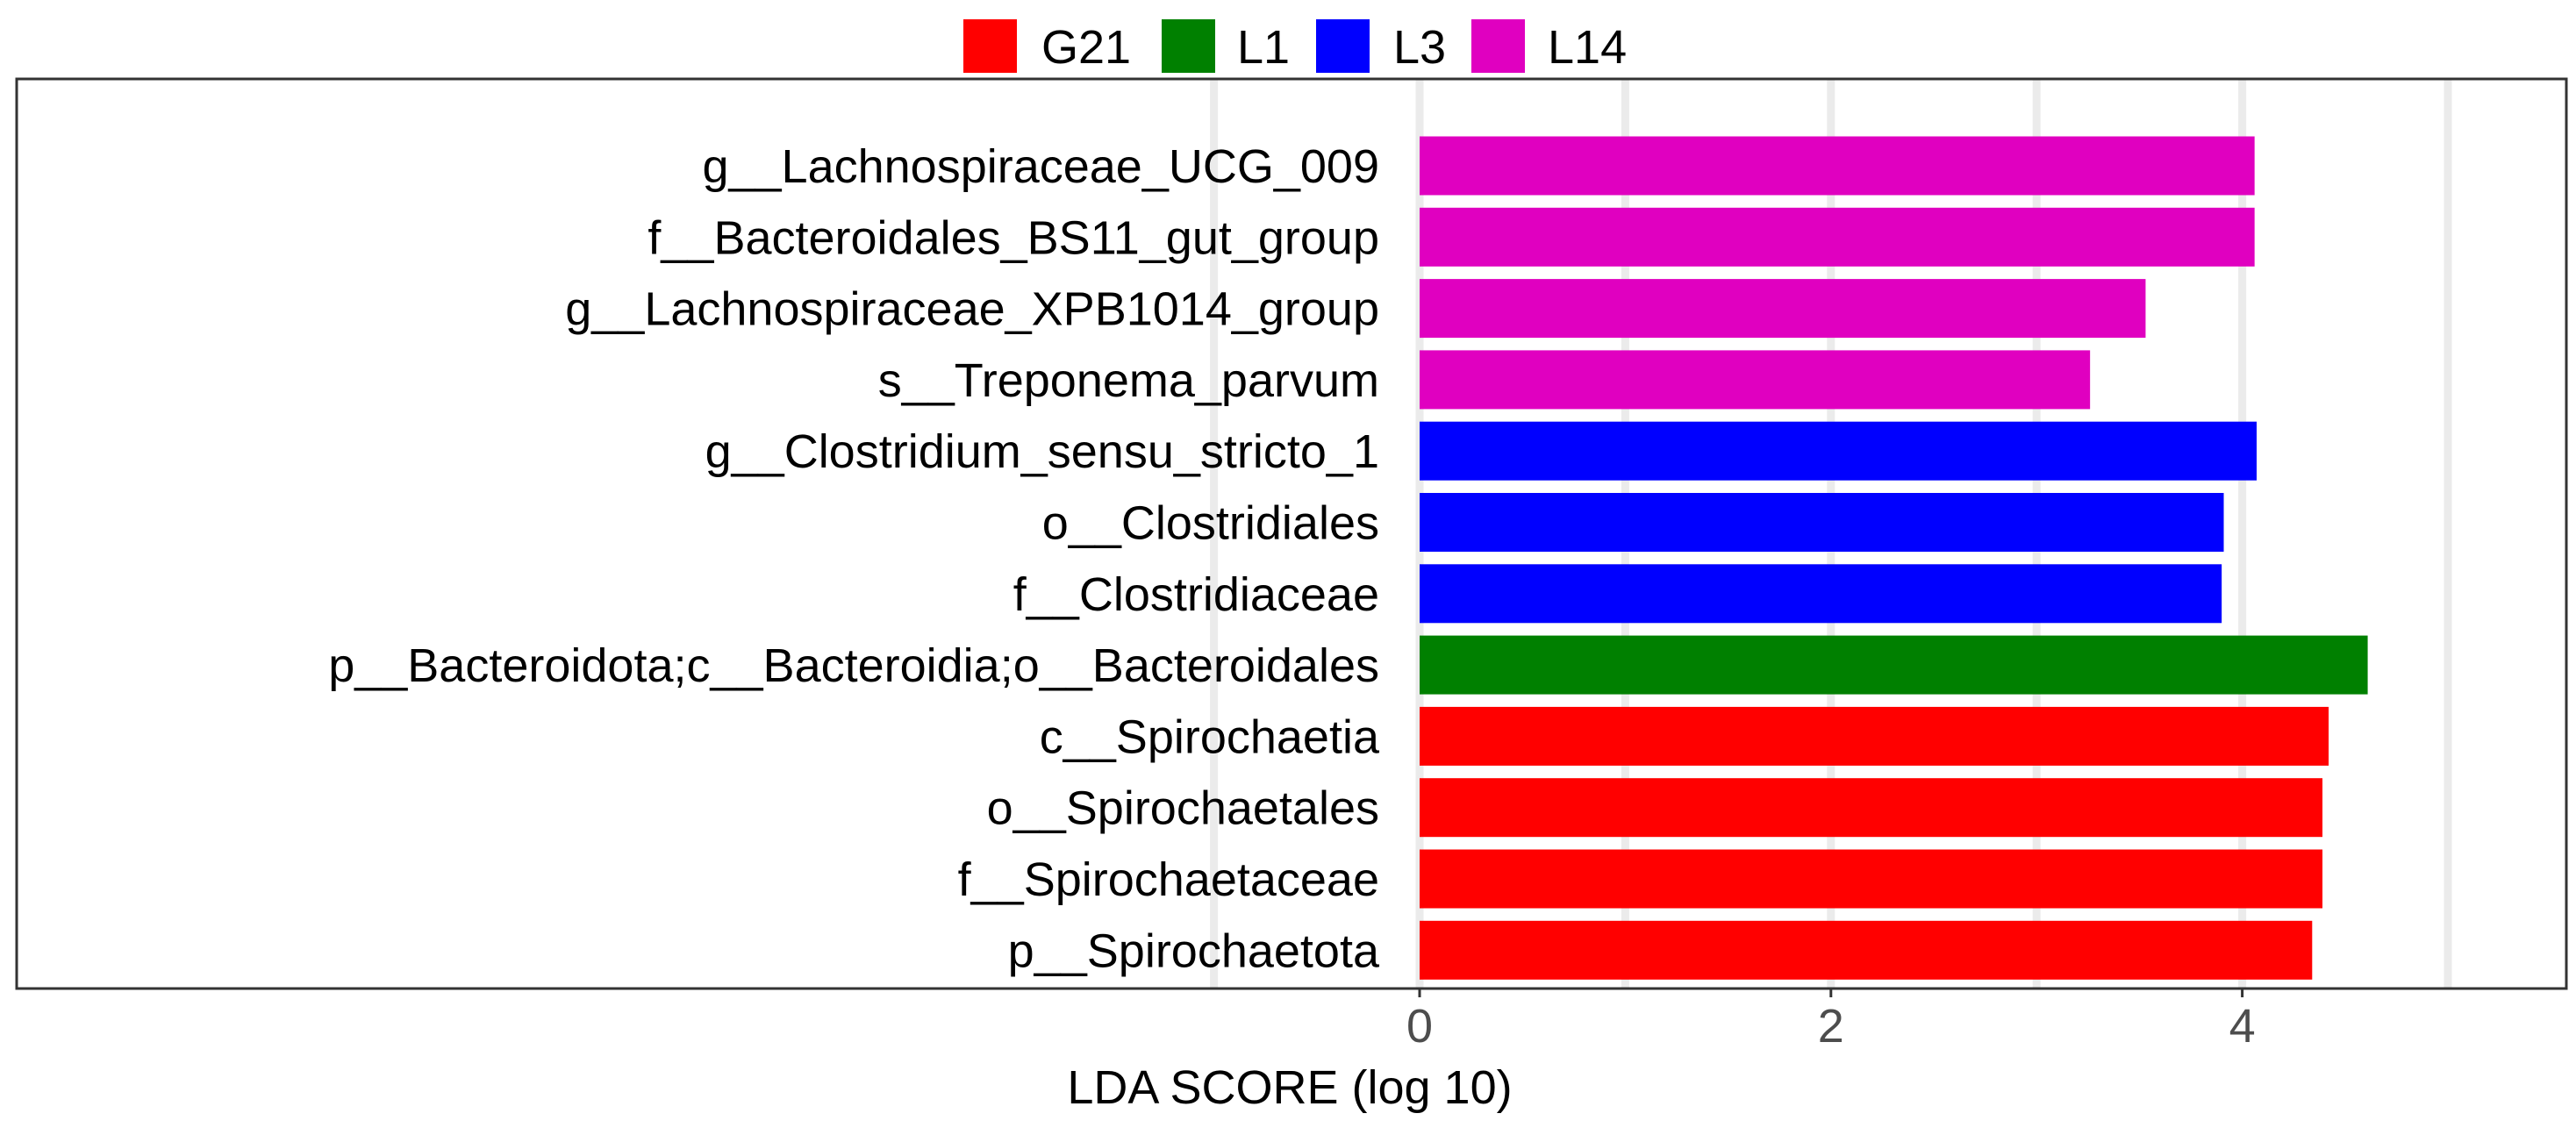 This screenshot has height=1135, width=2576. What do you see at coordinates (1042, 451) in the screenshot?
I see `category-label: g__Clostridium_sensu_stricto_1` at bounding box center [1042, 451].